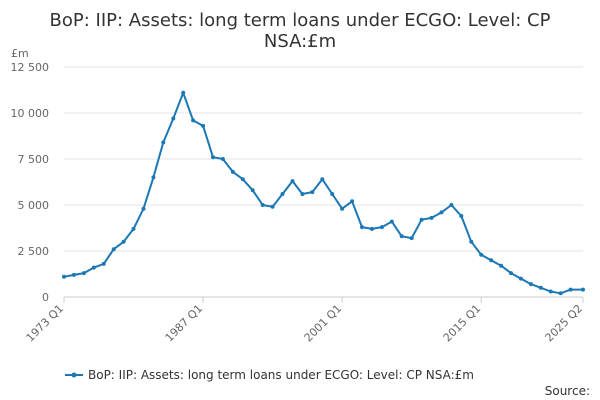 This screenshot has height=400, width=600. I want to click on y-tick-label: 0, so click(45, 297).